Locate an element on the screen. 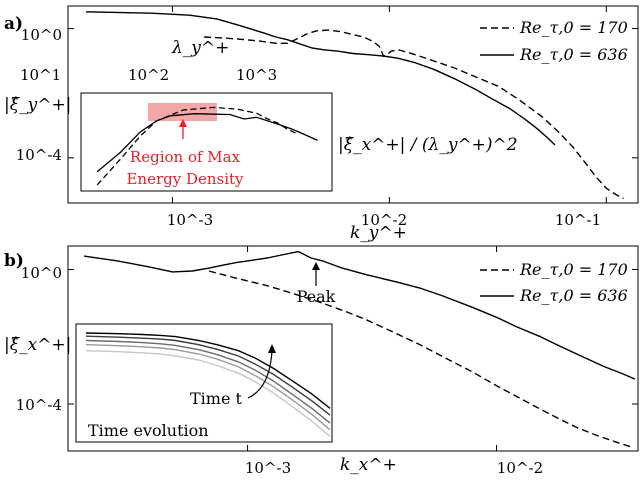 The height and width of the screenshot is (481, 644). panel-a-xtick-label-0: 10^-3 is located at coordinates (190, 220).